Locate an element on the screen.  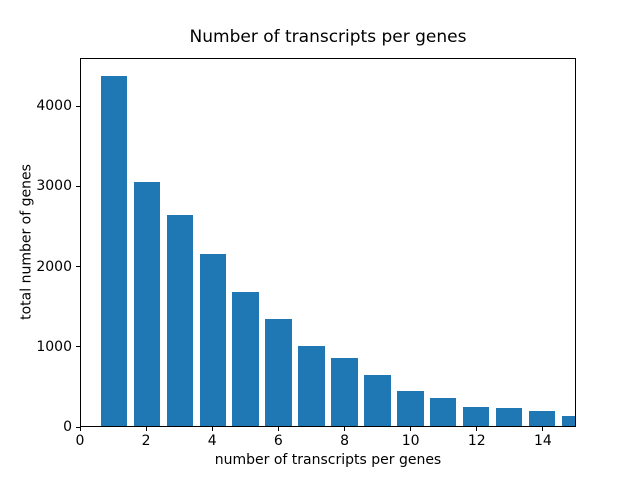
bar-x15 is located at coordinates (568, 421).